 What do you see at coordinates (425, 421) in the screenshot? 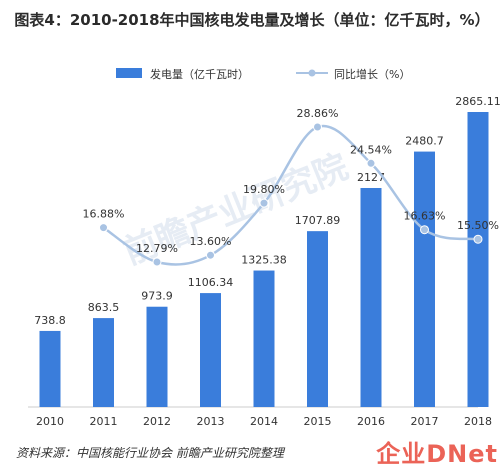
I see `x-tick-2017: 2017` at bounding box center [425, 421].